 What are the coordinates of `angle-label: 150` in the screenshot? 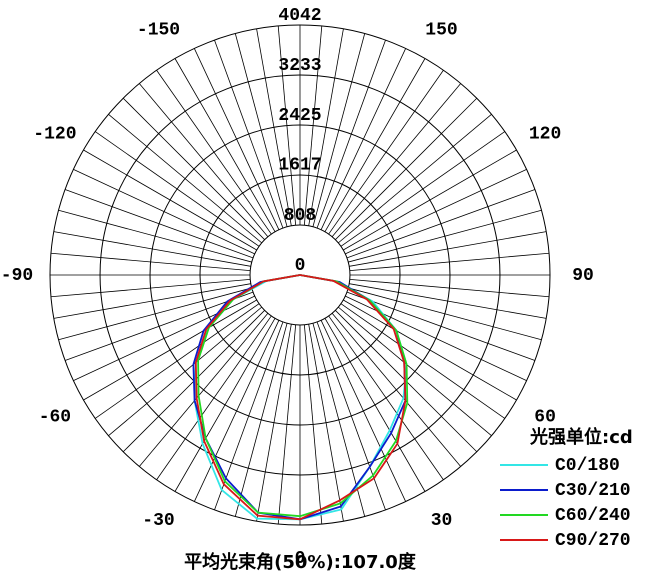 It's located at (441, 31).